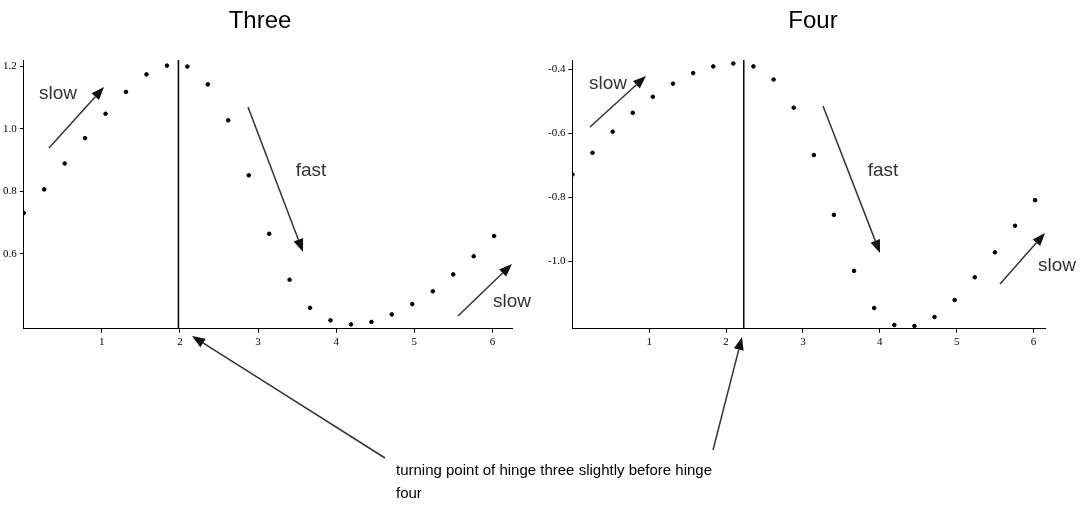 The width and height of the screenshot is (1081, 506). What do you see at coordinates (260, 20) in the screenshot?
I see `chart-title: Three` at bounding box center [260, 20].